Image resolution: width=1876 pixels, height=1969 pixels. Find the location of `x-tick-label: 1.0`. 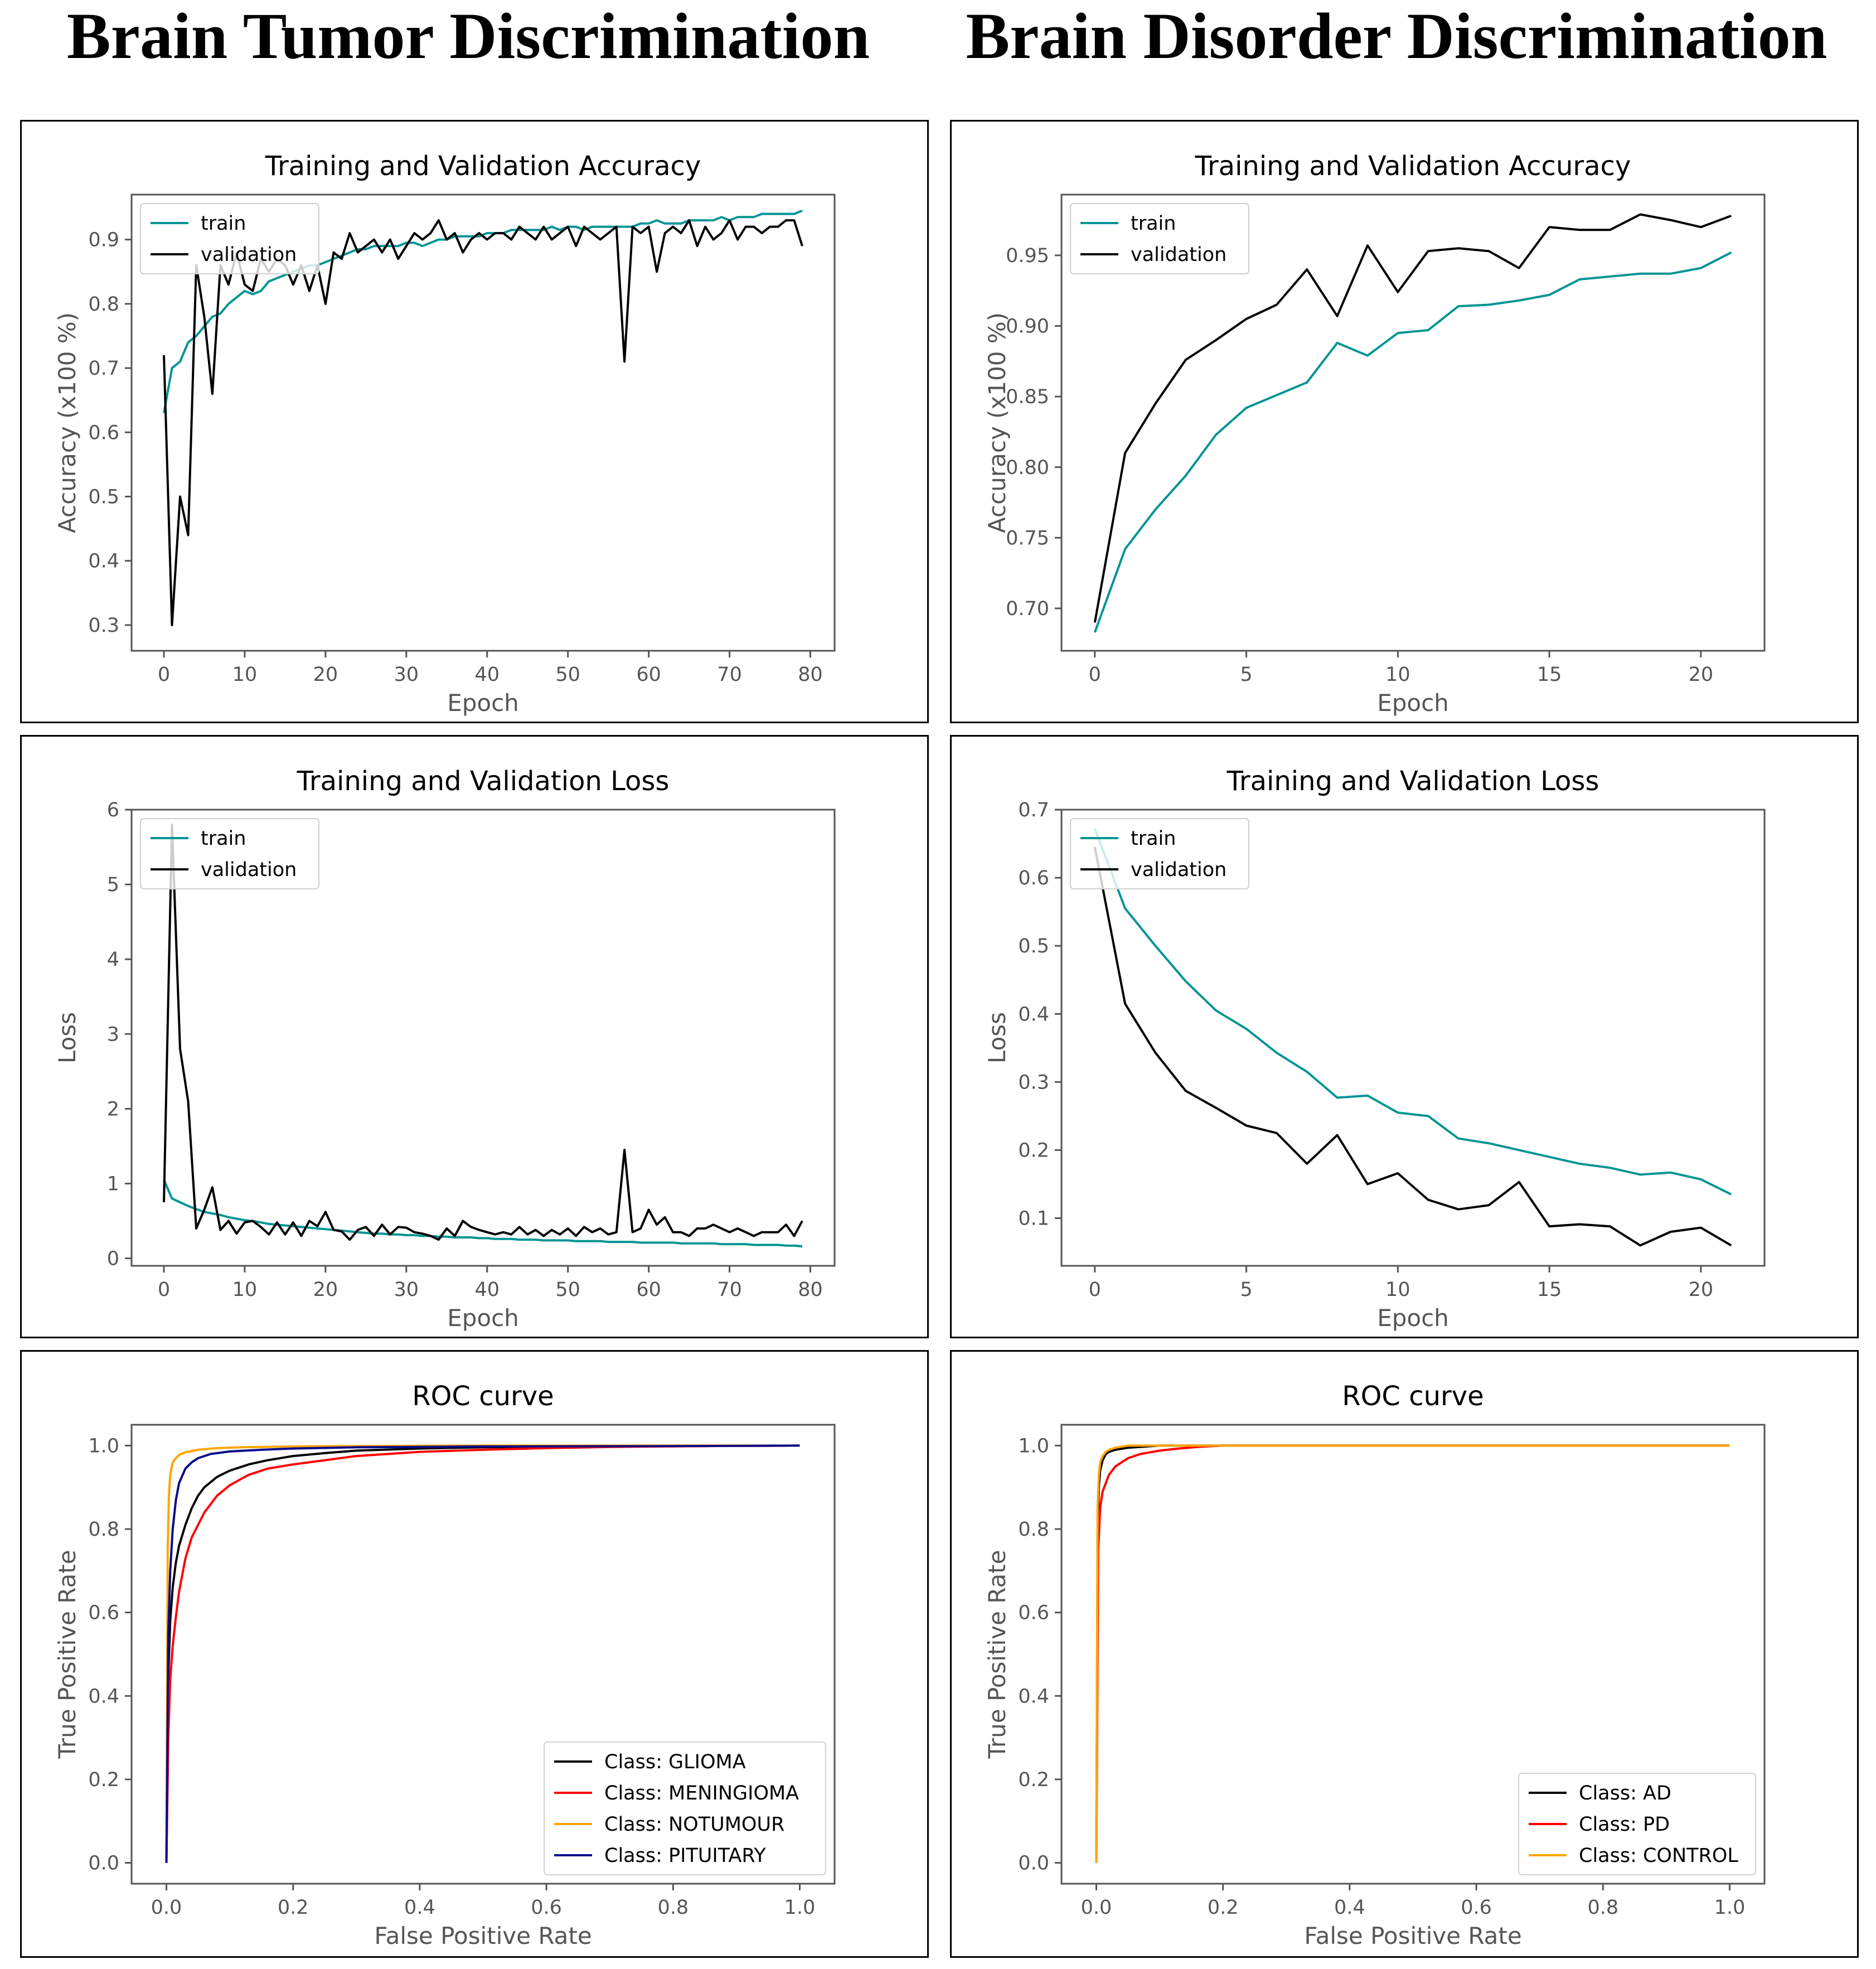

x-tick-label: 1.0 is located at coordinates (1730, 1908).